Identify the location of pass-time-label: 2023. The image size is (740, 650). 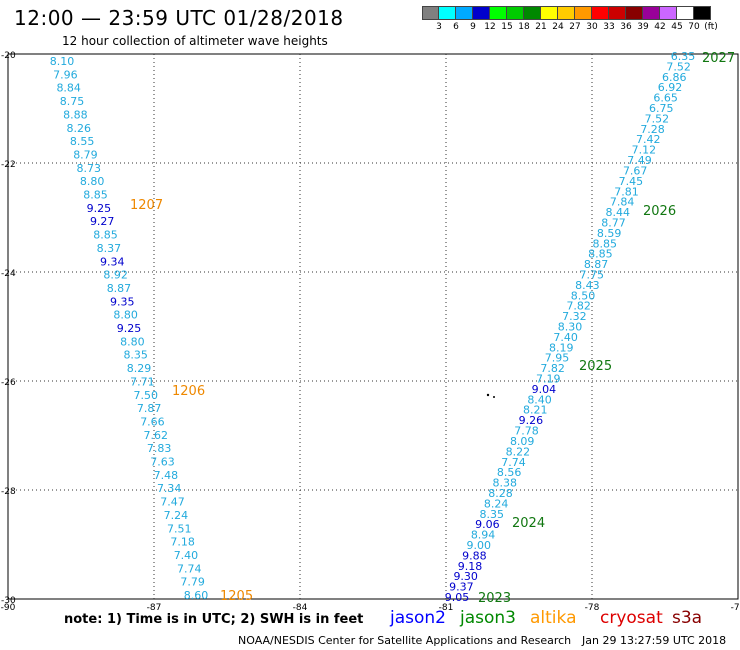
(494, 598).